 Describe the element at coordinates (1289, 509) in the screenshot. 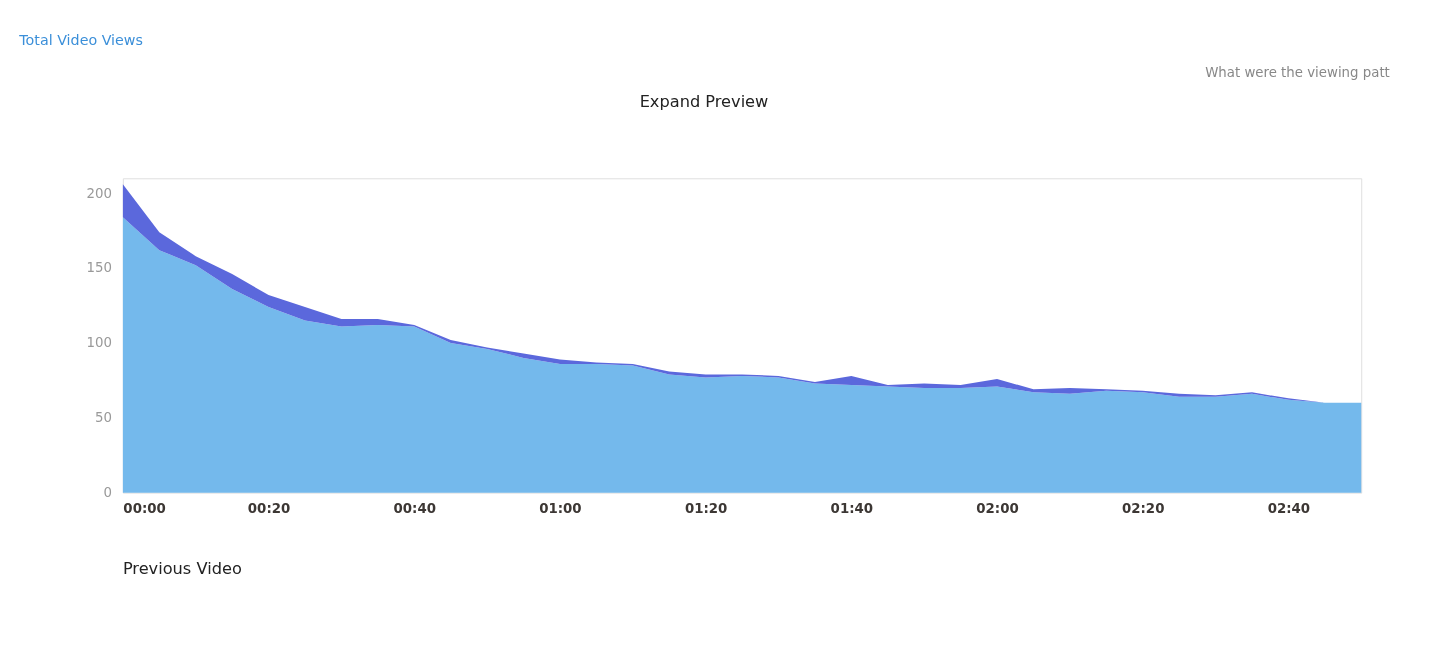

I see `x-tick-label: 02:40` at that location.